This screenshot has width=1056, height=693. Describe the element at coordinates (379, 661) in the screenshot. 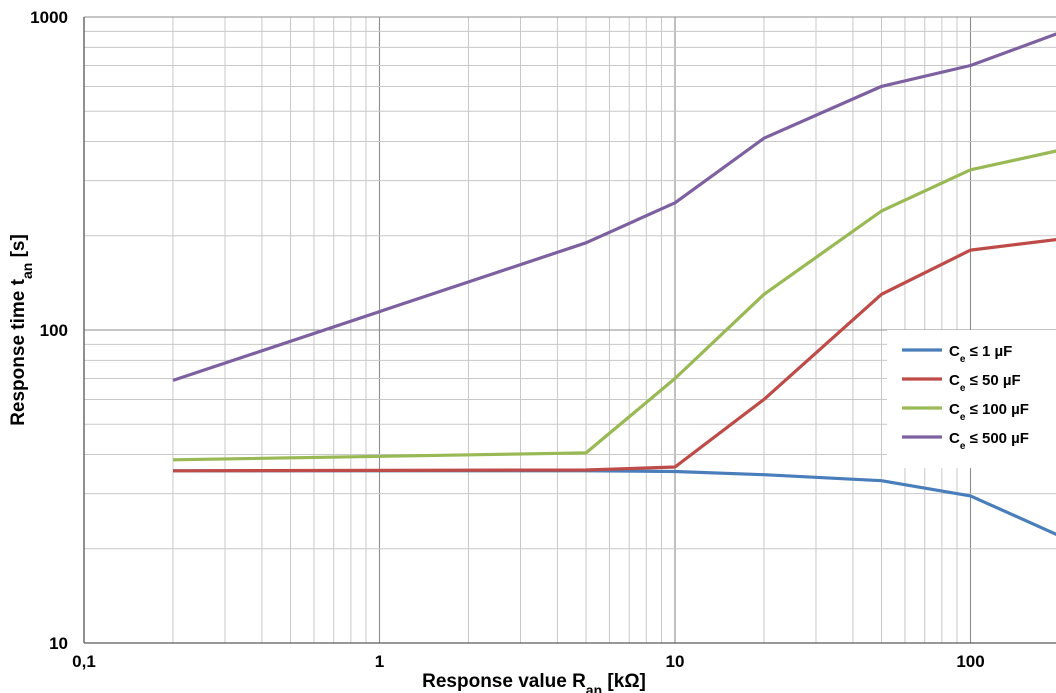

I see `x-tick-label: 1` at that location.